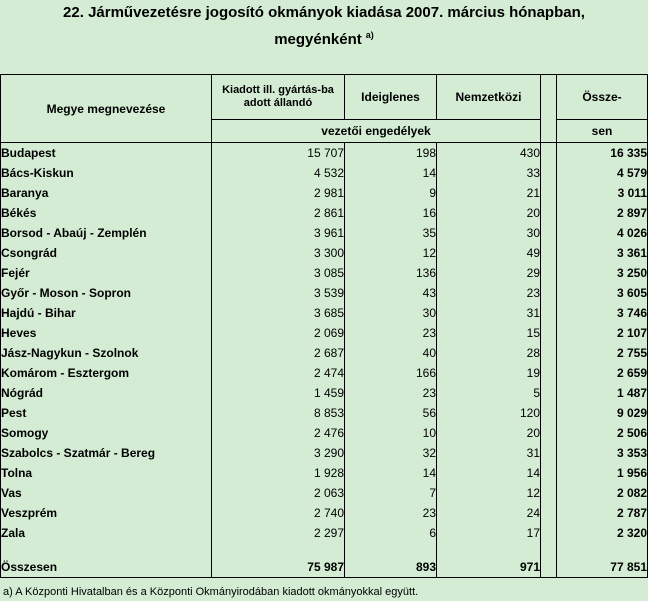 This screenshot has width=648, height=601. I want to click on county-name: Szabolcs - Szatmár - Bereg, so click(106, 453).